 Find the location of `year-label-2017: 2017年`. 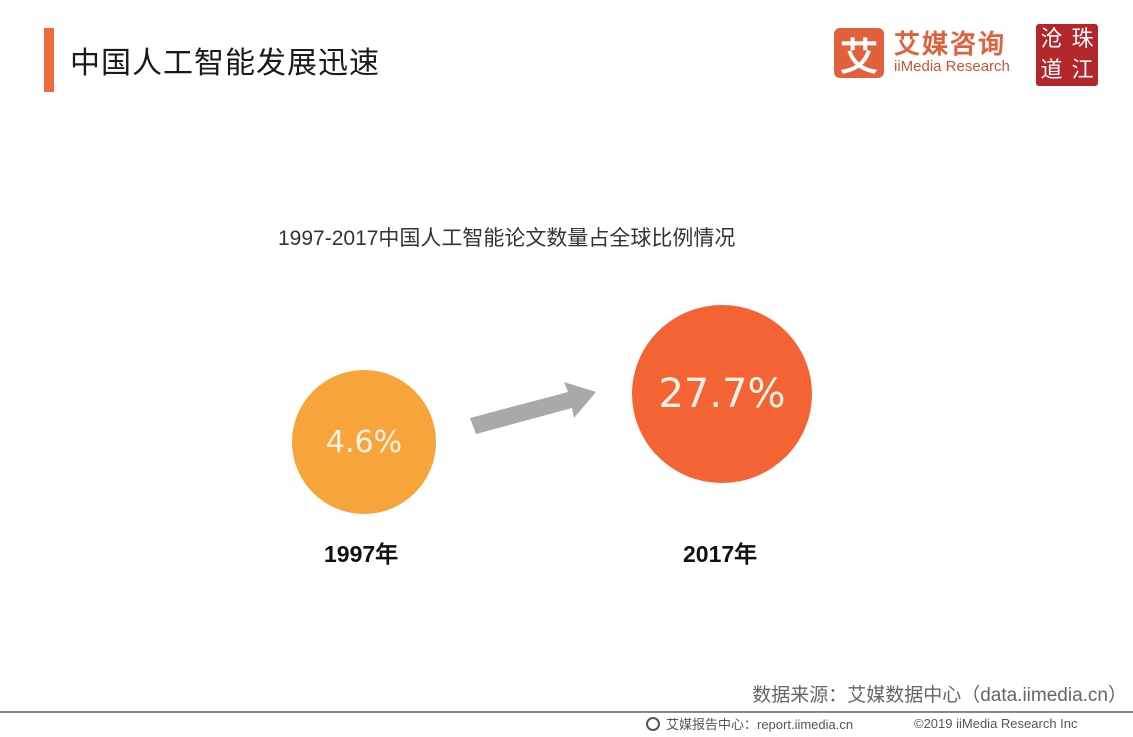

year-label-2017: 2017年 is located at coordinates (720, 554).